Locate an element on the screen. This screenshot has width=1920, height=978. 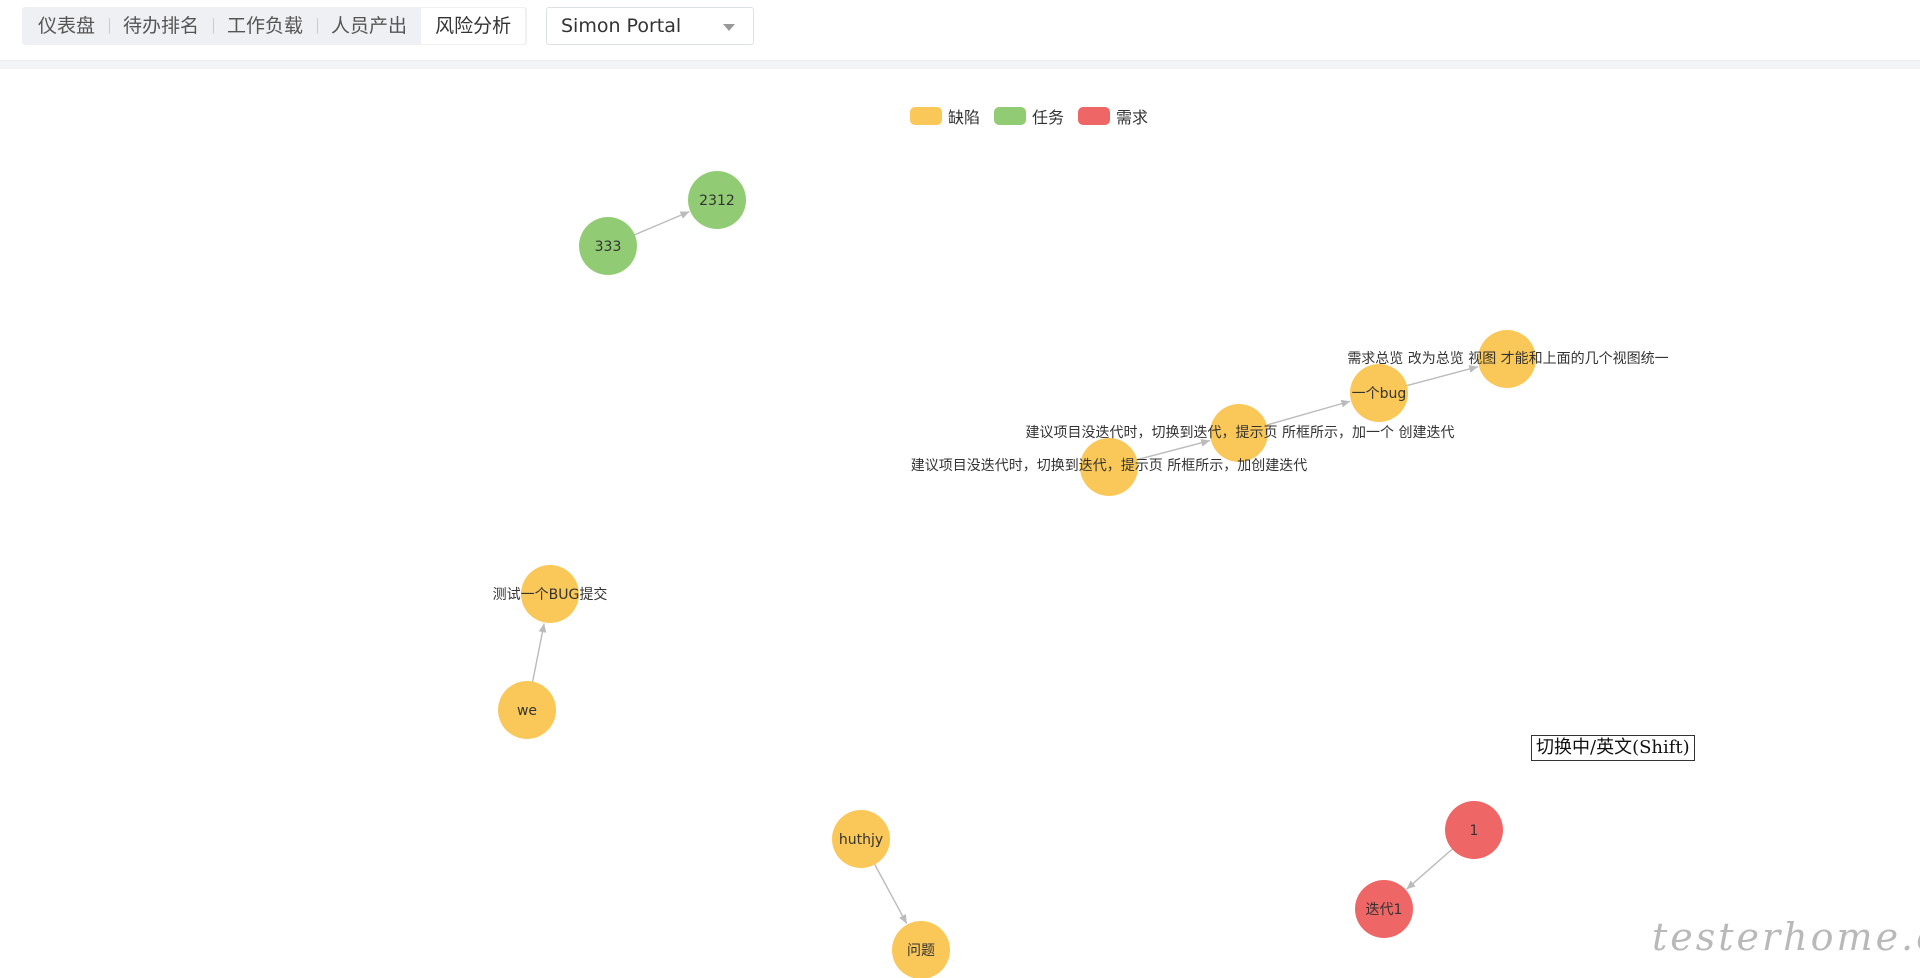
graph-node: 2312 is located at coordinates (717, 200).